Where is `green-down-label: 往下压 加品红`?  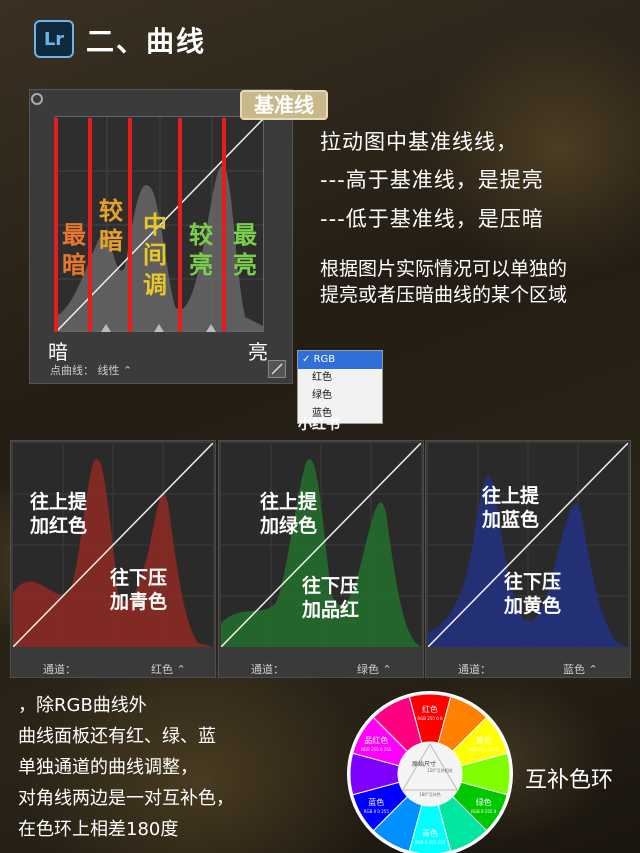
green-down-label: 往下压 加品红 is located at coordinates (330, 598).